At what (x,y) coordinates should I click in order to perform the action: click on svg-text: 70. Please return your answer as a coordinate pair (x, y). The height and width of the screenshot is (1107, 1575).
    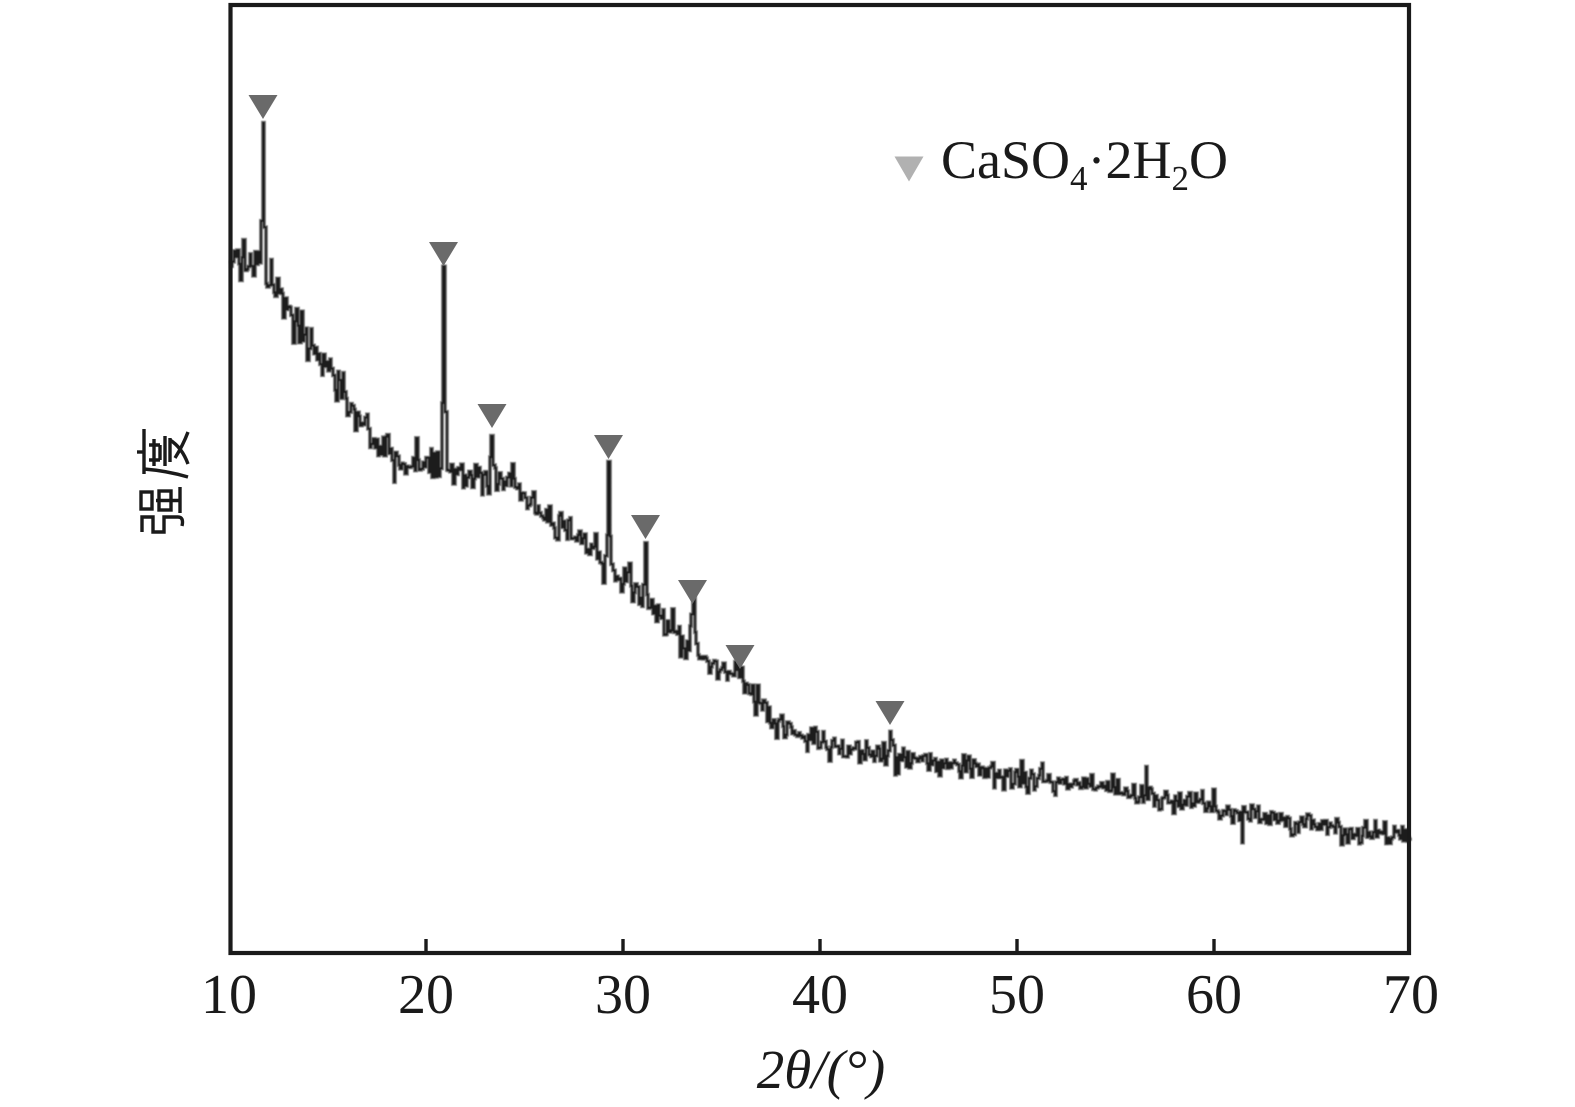
    Looking at the image, I should click on (1411, 995).